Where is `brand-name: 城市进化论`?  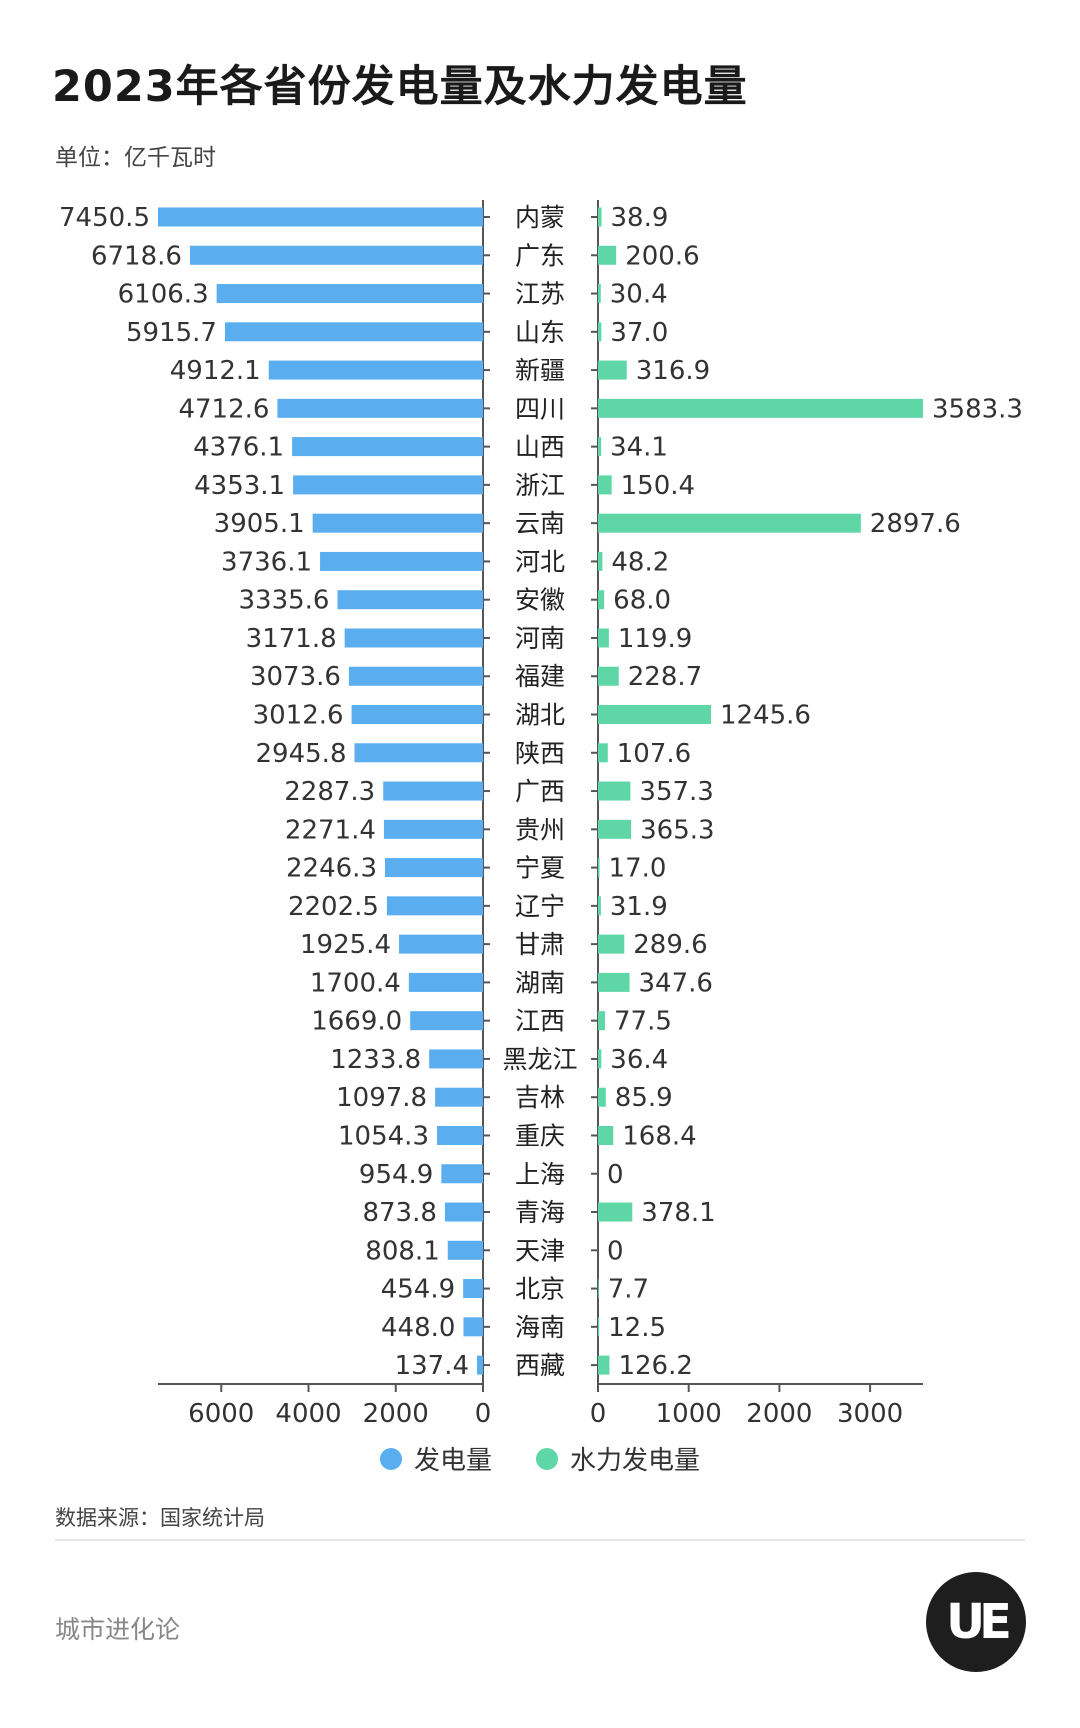
brand-name: 城市进化论 is located at coordinates (118, 1629).